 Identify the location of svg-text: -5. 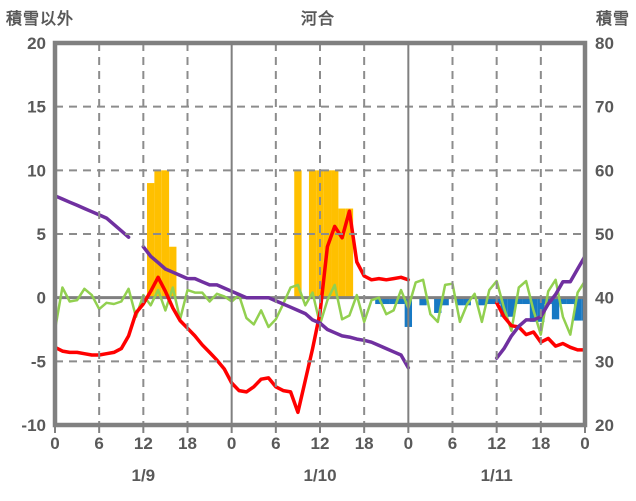
(38, 361).